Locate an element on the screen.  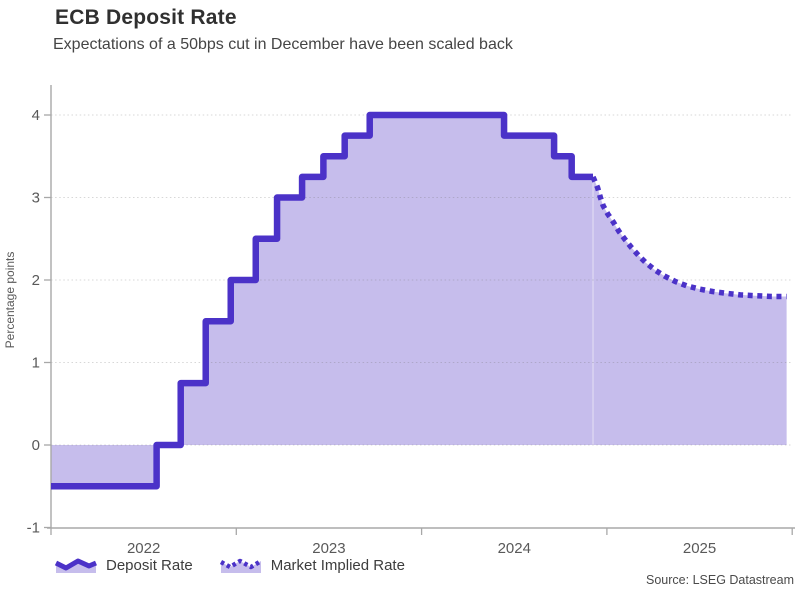
legend-item-deposit-rate: Deposit Rate is located at coordinates (123, 565).